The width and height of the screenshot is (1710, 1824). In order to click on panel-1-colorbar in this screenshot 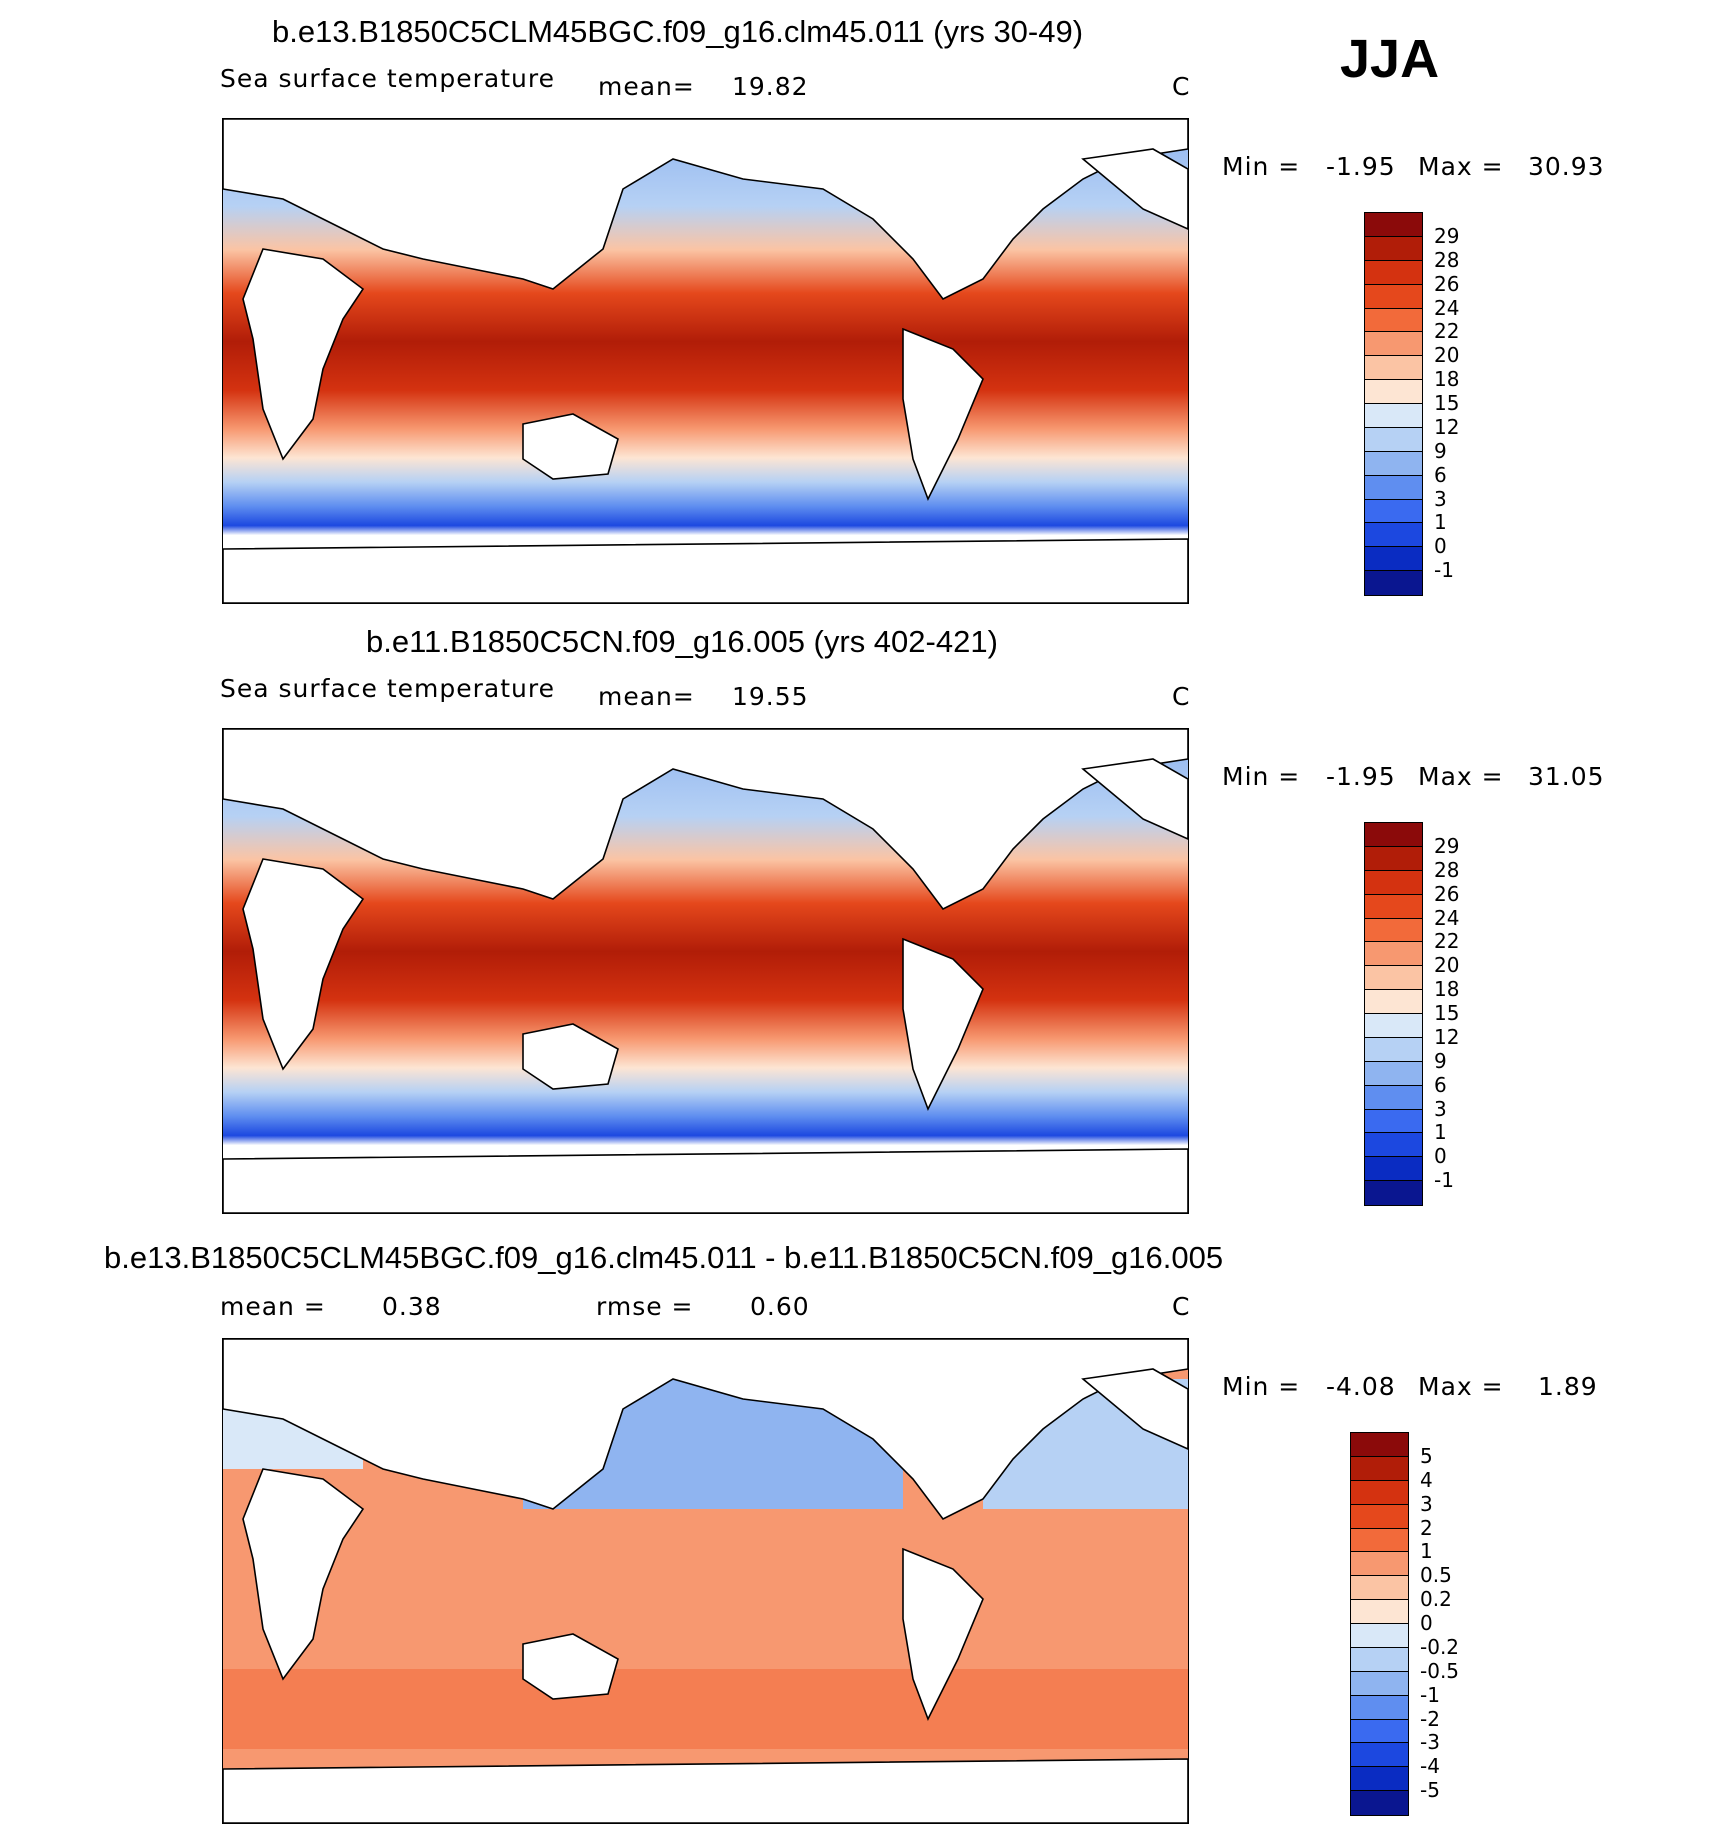, I will do `click(1393, 404)`.